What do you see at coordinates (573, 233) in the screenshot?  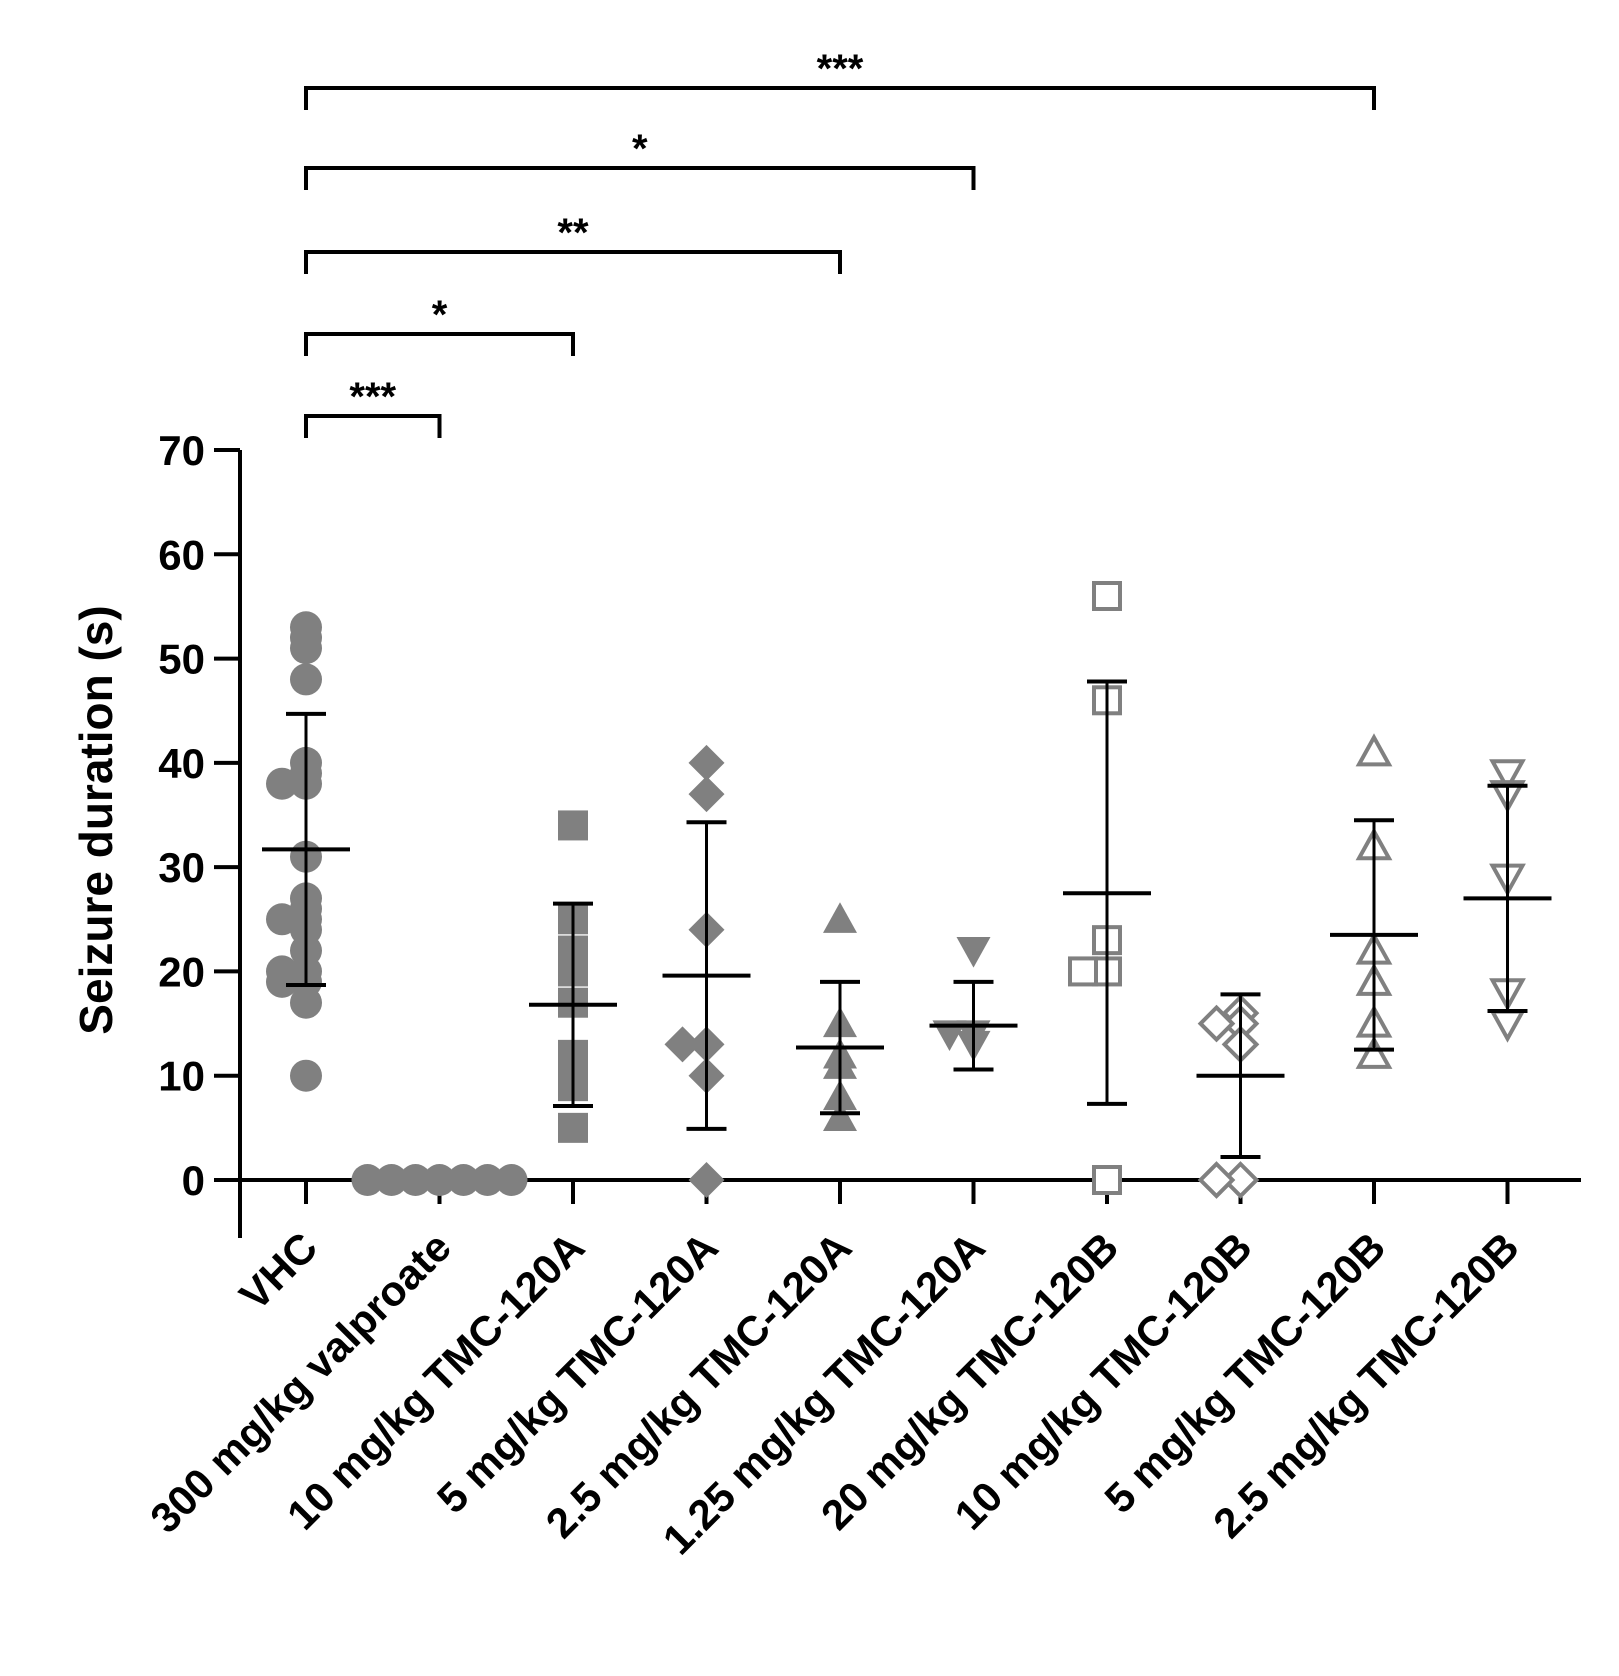 I see `significance-label: **` at bounding box center [573, 233].